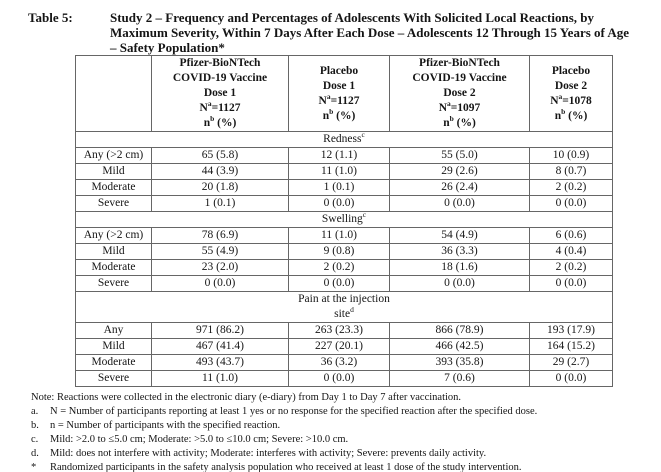 This screenshot has width=661, height=472. I want to click on value-cell: 12 (1.1), so click(339, 155).